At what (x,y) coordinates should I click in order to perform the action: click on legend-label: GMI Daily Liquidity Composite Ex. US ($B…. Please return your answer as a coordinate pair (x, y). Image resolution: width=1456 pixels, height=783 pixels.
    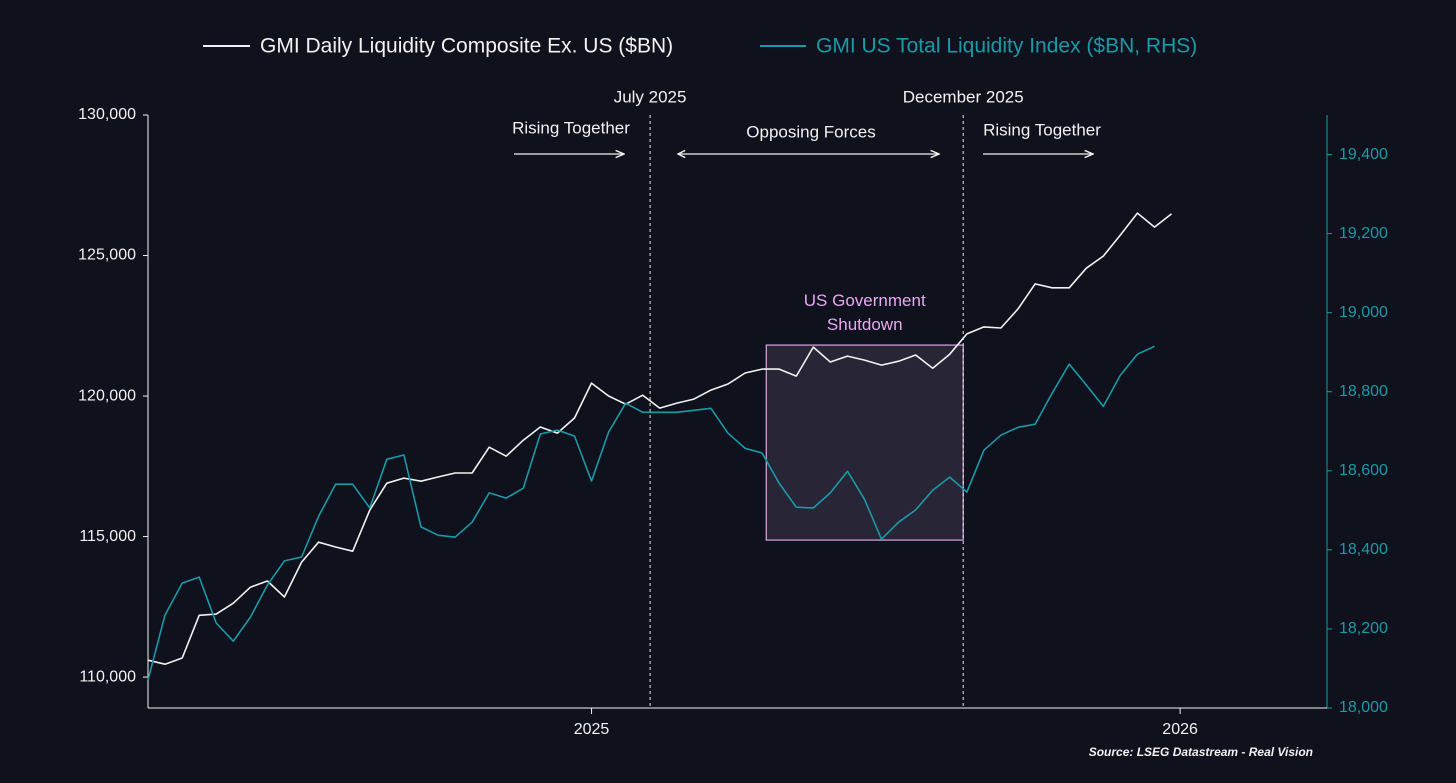
    Looking at the image, I should click on (466, 46).